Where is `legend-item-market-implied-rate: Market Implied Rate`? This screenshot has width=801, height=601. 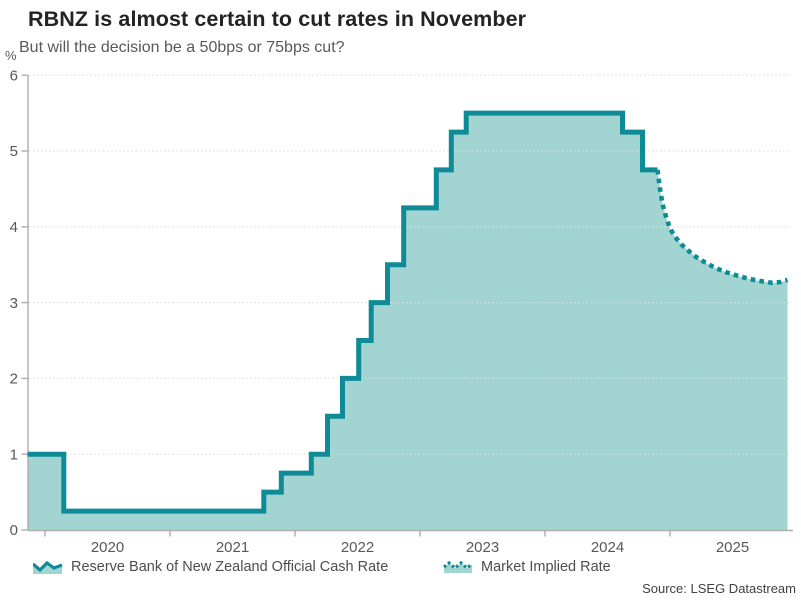 legend-item-market-implied-rate: Market Implied Rate is located at coordinates (527, 567).